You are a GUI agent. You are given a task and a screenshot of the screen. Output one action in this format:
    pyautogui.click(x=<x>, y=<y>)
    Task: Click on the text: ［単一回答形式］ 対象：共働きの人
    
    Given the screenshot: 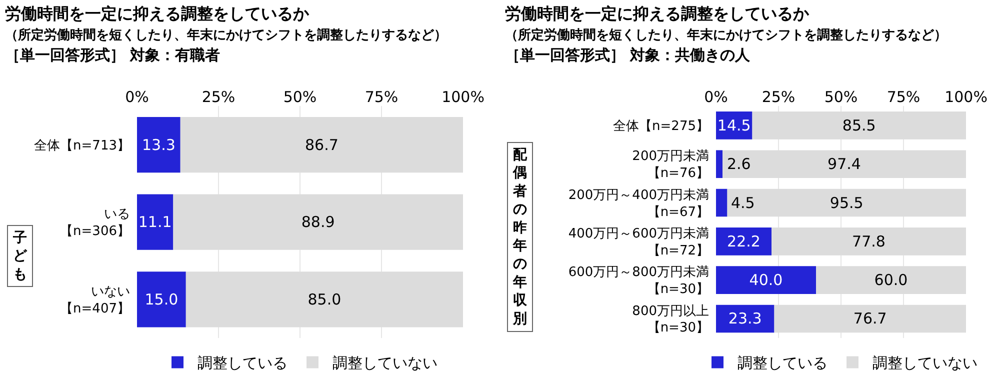 What is the action you would take?
    pyautogui.click(x=628, y=55)
    